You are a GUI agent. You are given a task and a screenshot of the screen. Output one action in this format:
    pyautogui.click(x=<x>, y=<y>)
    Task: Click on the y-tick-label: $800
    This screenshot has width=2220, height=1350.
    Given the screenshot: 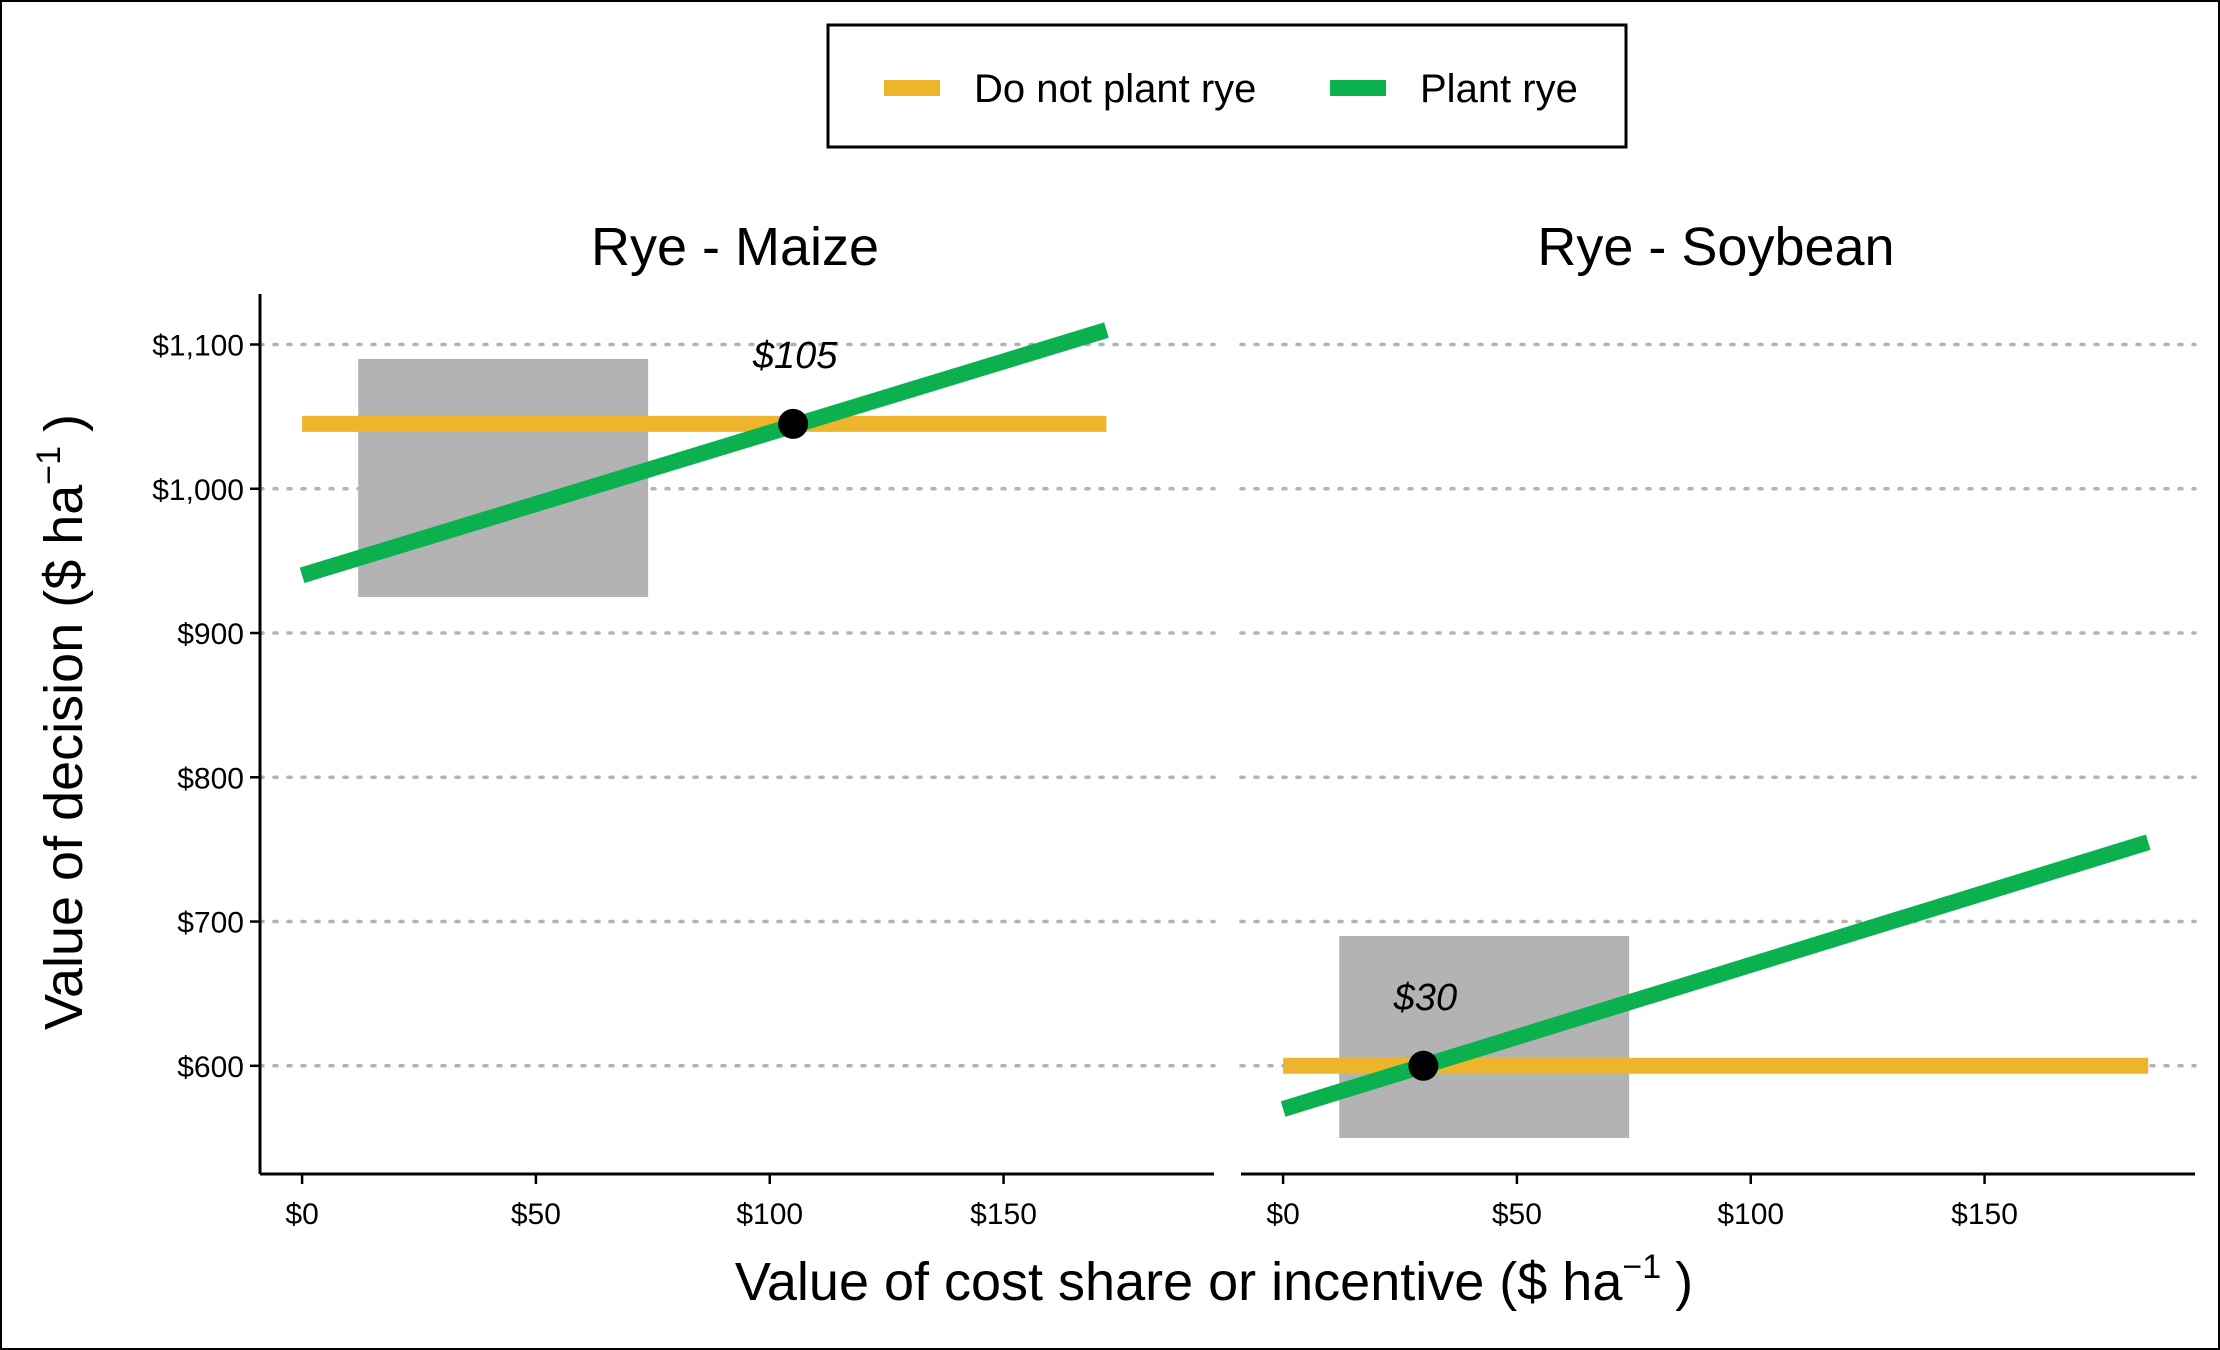 What is the action you would take?
    pyautogui.click(x=210, y=778)
    